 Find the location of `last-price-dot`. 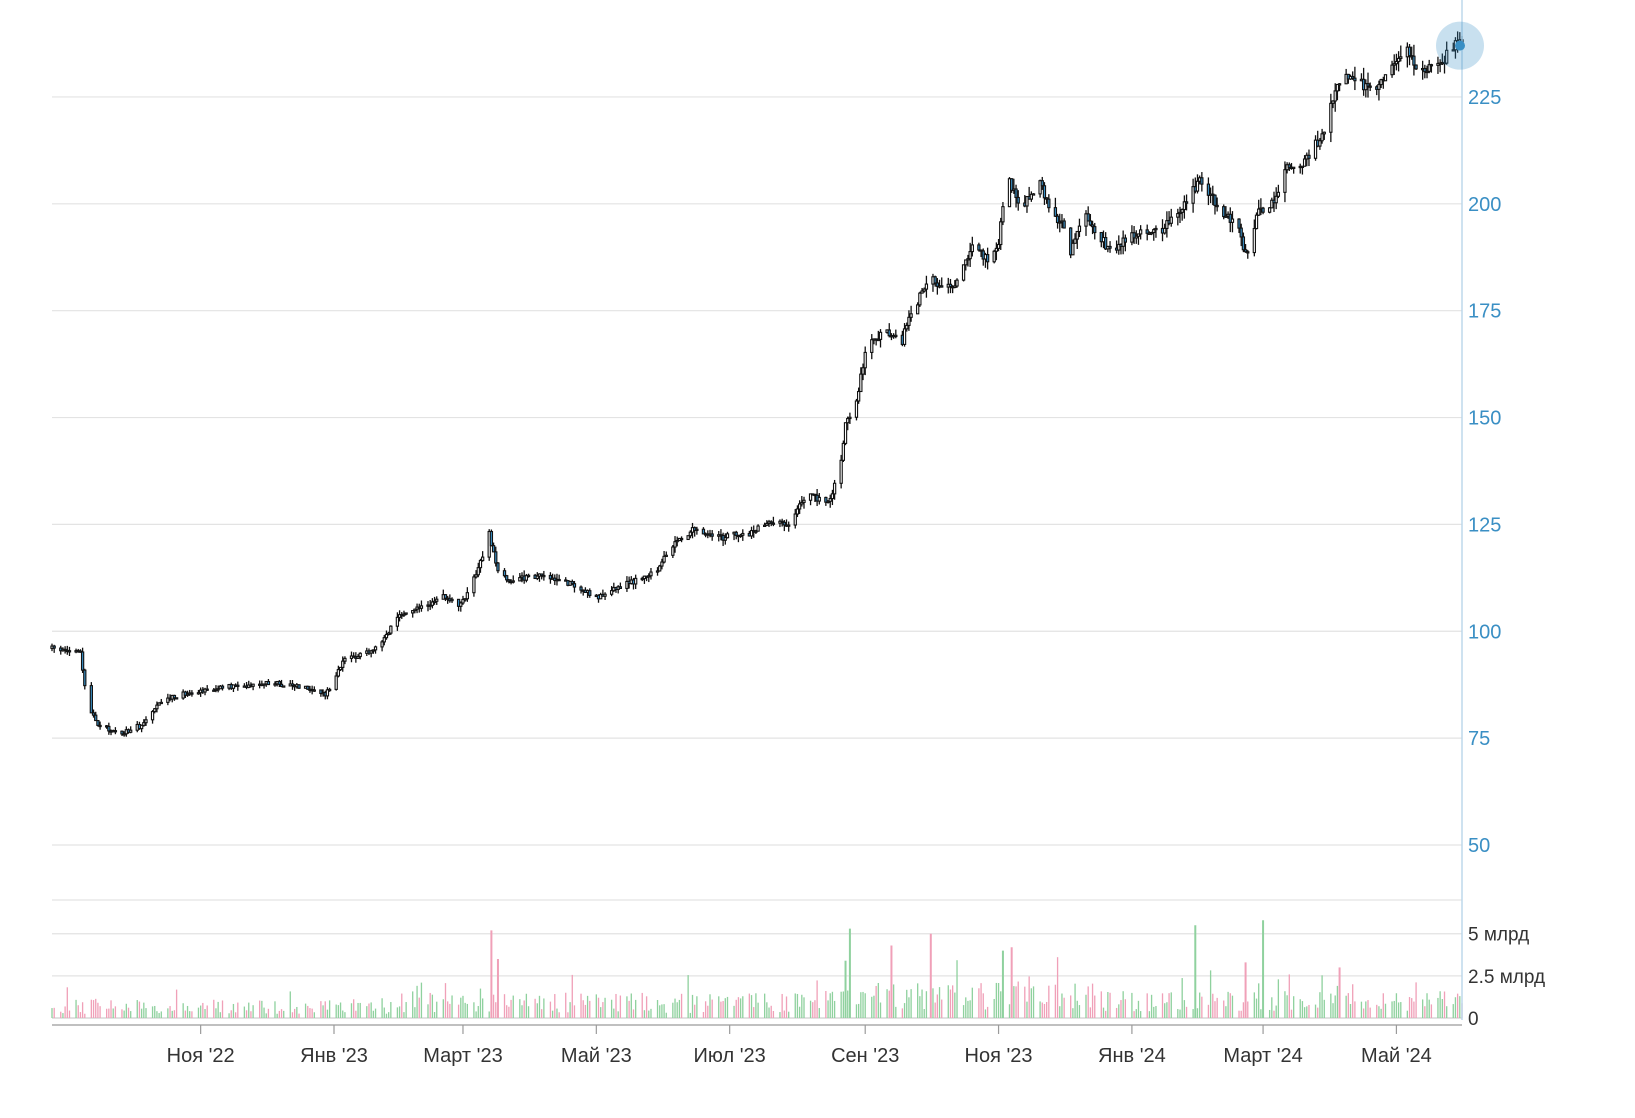

last-price-dot is located at coordinates (1460, 45).